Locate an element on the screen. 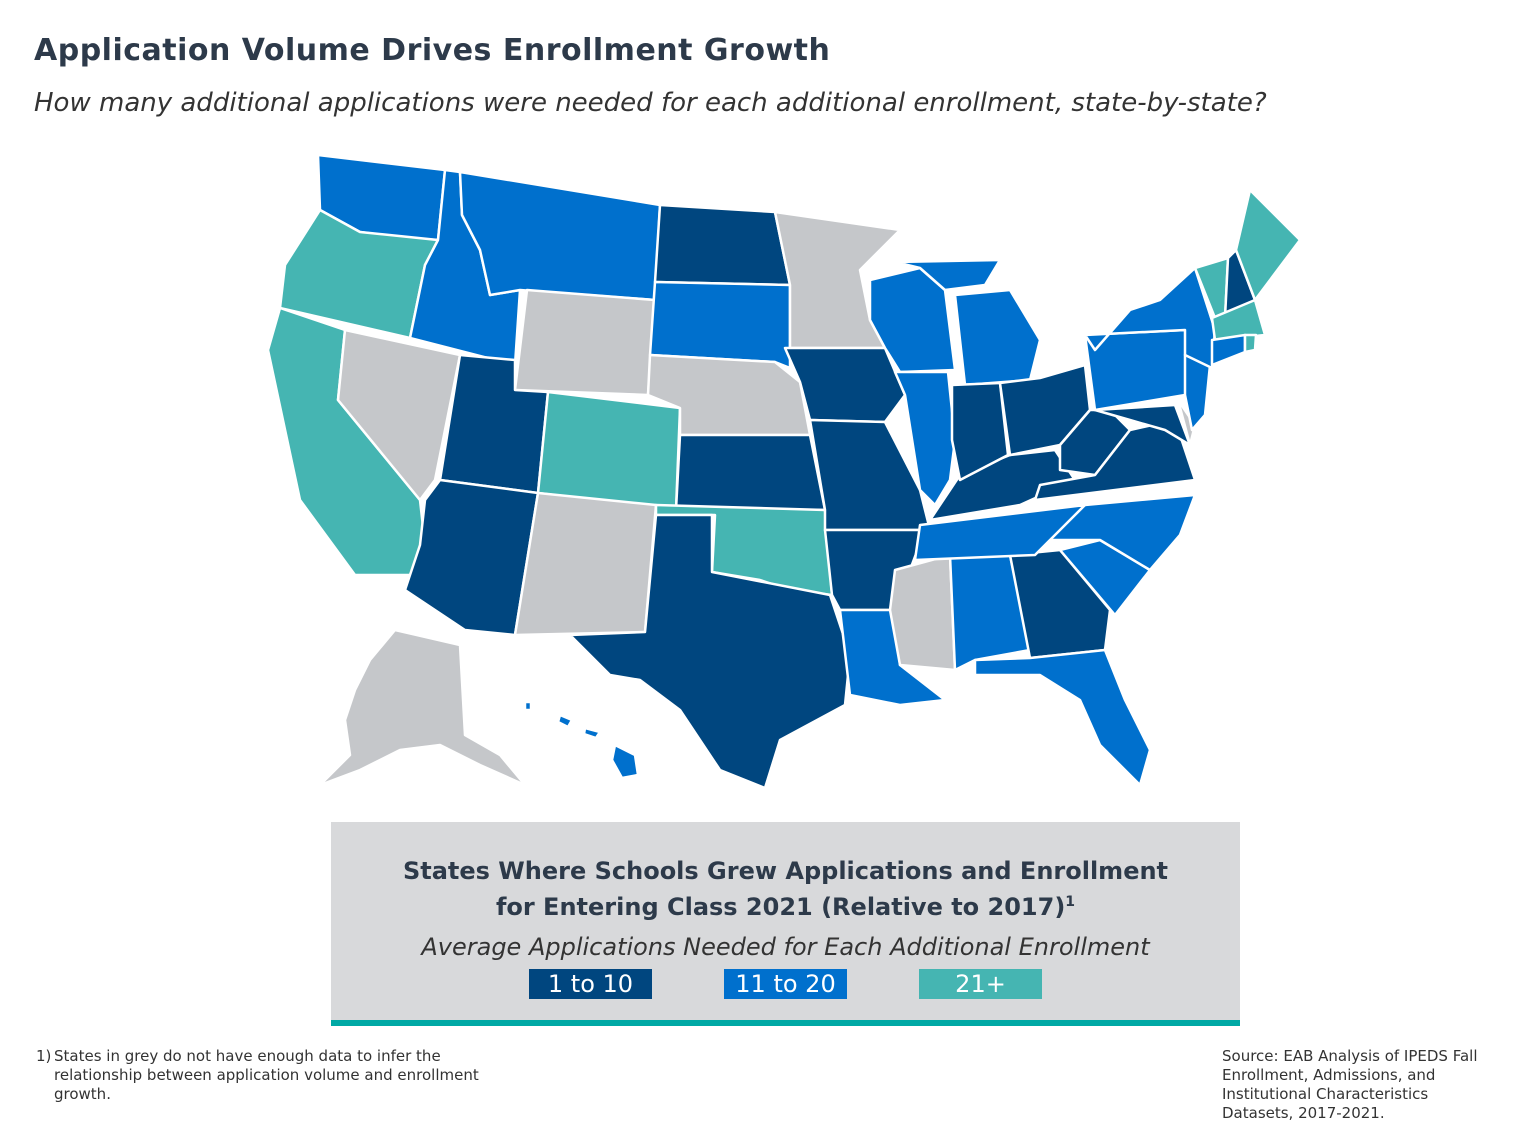 Image resolution: width=1528 pixels, height=1144 pixels. state-tn is located at coordinates (1000, 532).